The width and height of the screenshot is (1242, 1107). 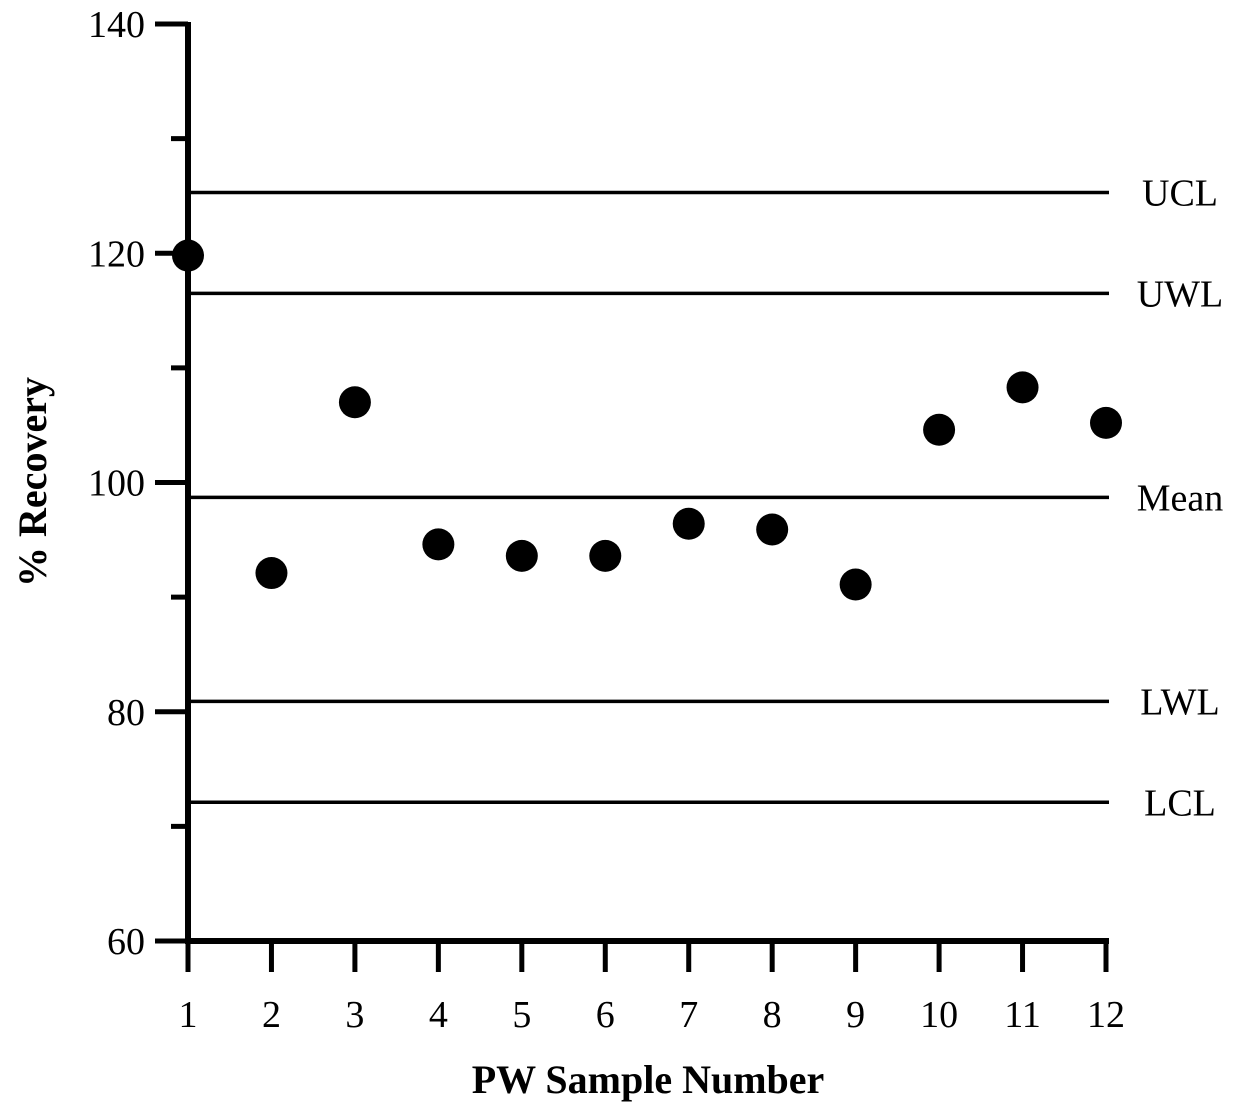 I want to click on x-tick-label-3: 3, so click(x=354, y=1015).